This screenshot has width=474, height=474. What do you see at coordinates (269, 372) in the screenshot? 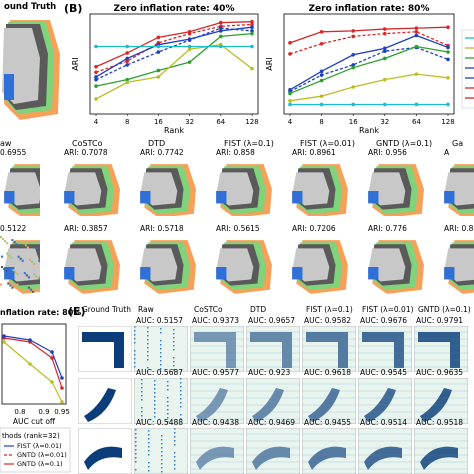
I see `auc-caption: AUC: 0.923` at bounding box center [269, 372].